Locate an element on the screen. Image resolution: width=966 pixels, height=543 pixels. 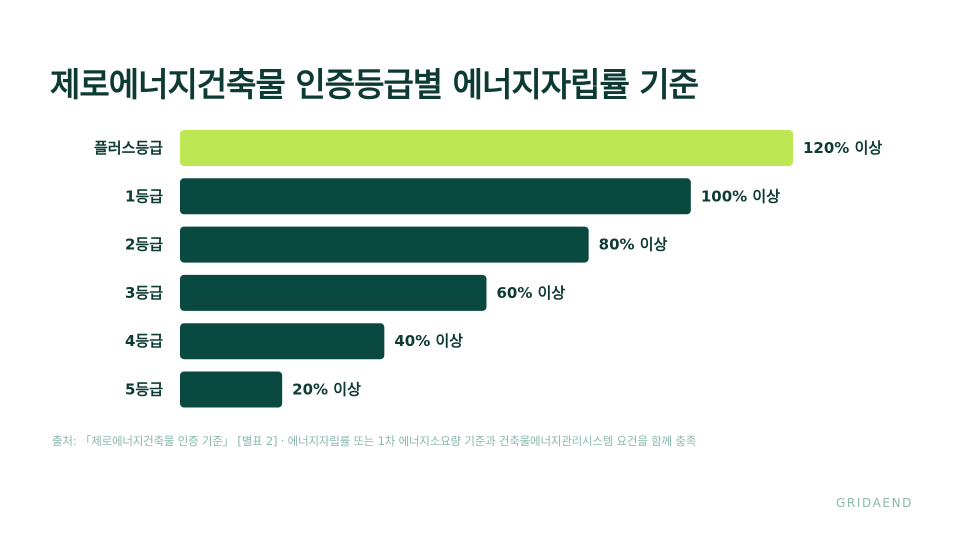
brand-logo-text: GRIDAEND is located at coordinates (874, 503).